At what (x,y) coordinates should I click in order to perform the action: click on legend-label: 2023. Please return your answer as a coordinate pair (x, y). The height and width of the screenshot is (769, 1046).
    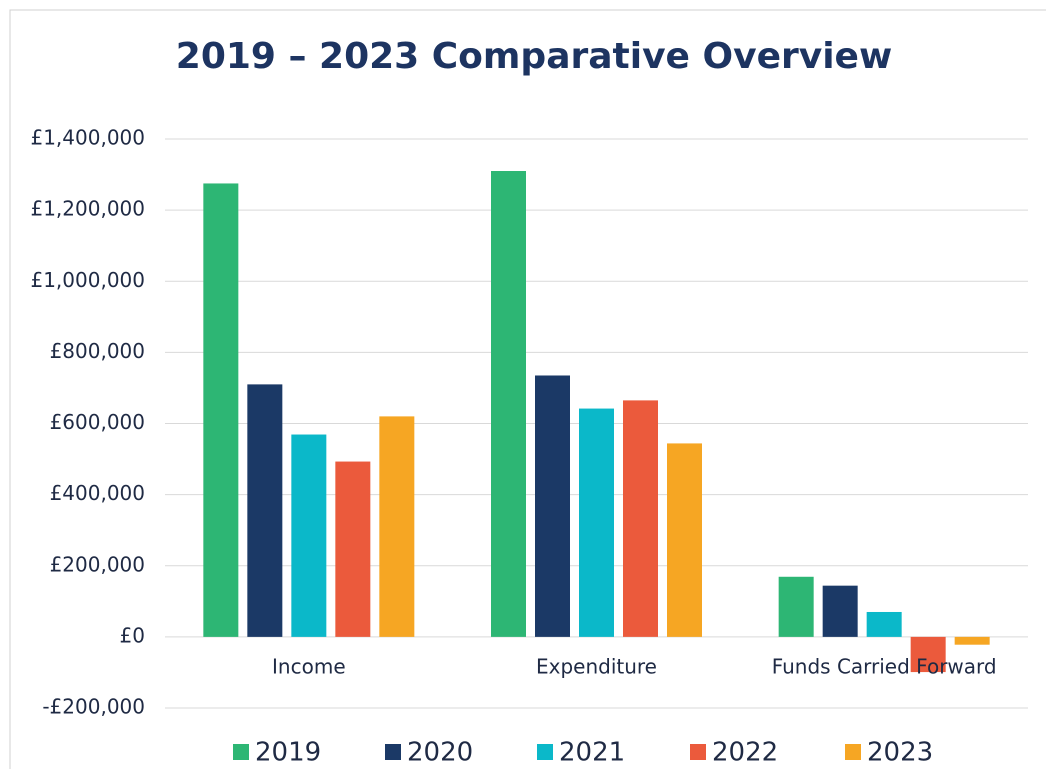
    Looking at the image, I should click on (900, 753).